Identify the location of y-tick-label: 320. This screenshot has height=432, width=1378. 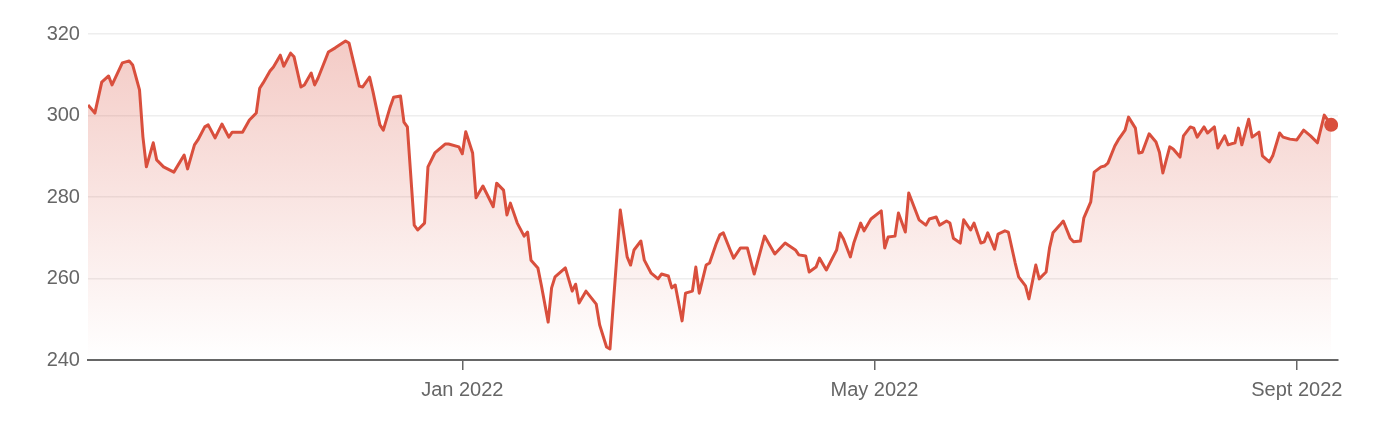
(63, 32).